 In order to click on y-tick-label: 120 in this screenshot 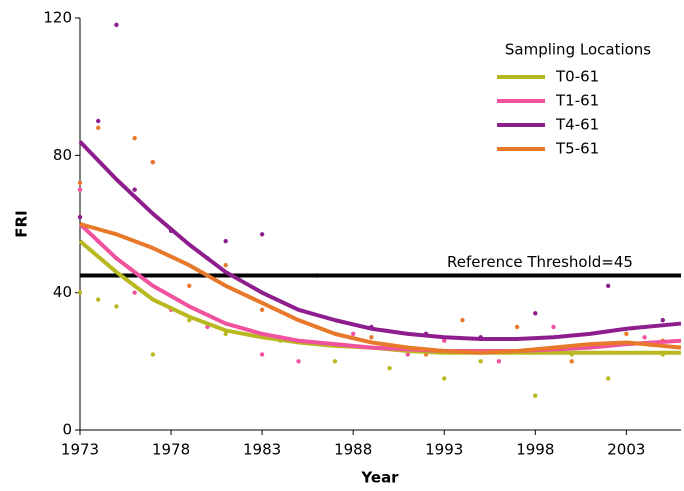, I will do `click(57, 18)`.